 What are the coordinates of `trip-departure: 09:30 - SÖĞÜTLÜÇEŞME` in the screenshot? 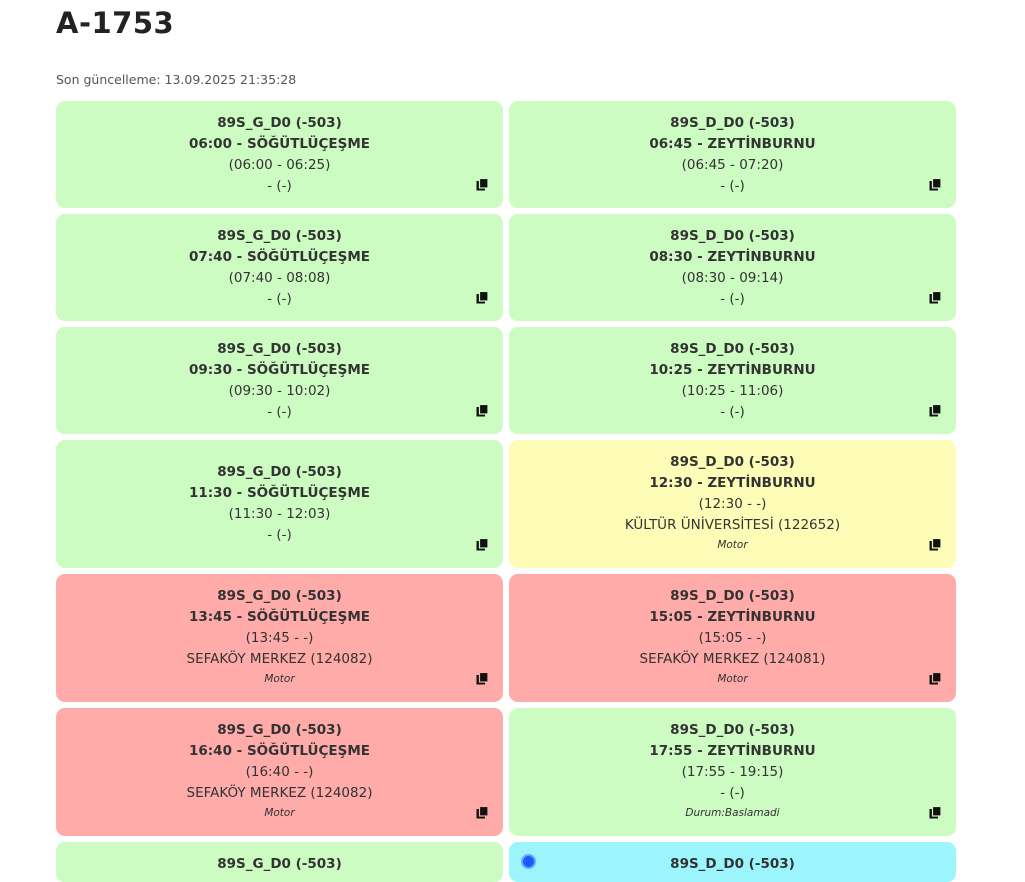 It's located at (279, 370).